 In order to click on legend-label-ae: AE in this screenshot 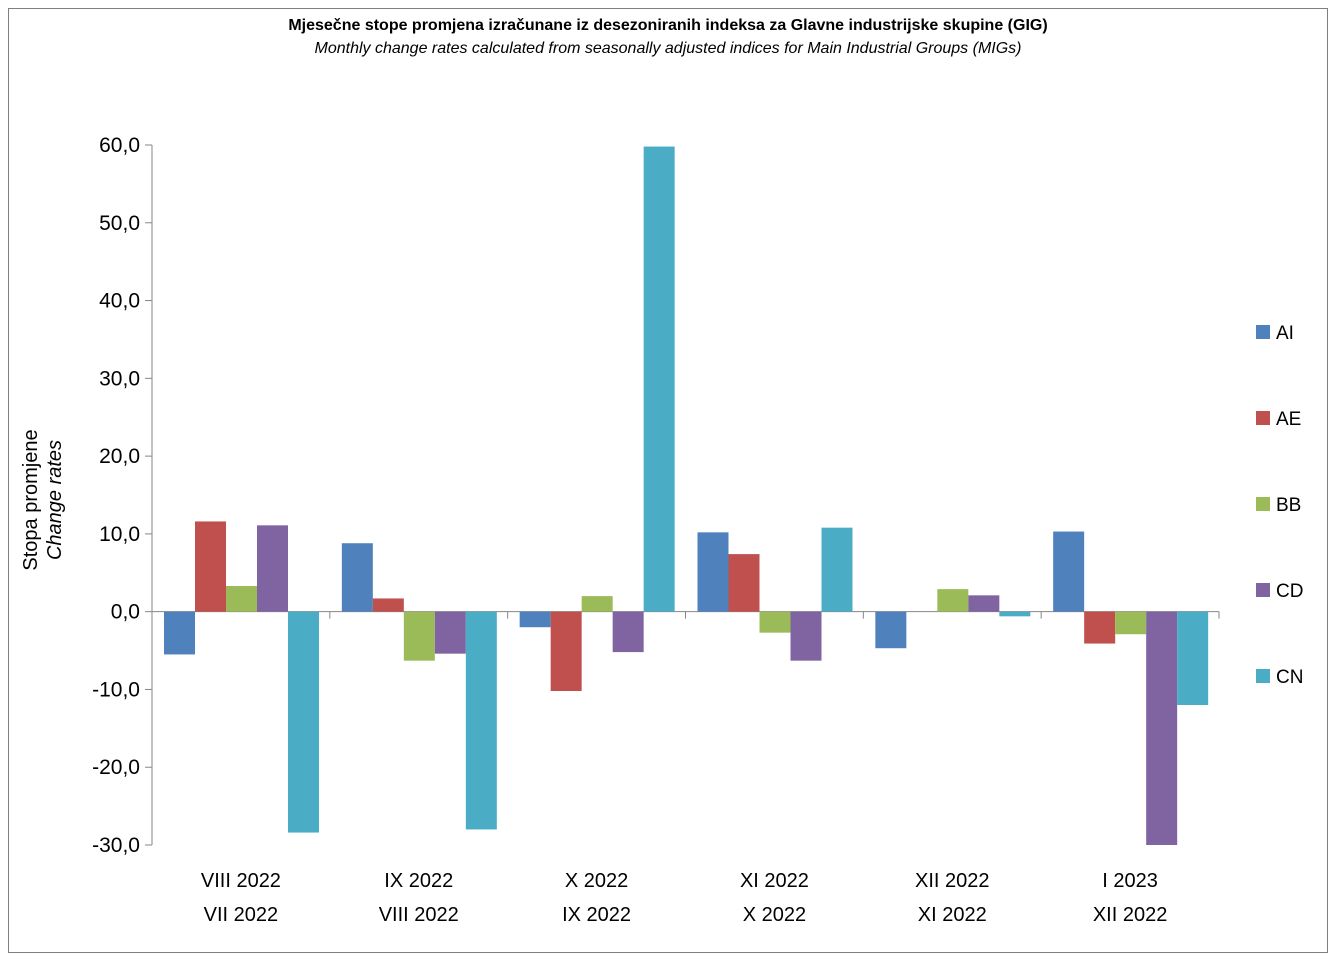, I will do `click(1288, 419)`.